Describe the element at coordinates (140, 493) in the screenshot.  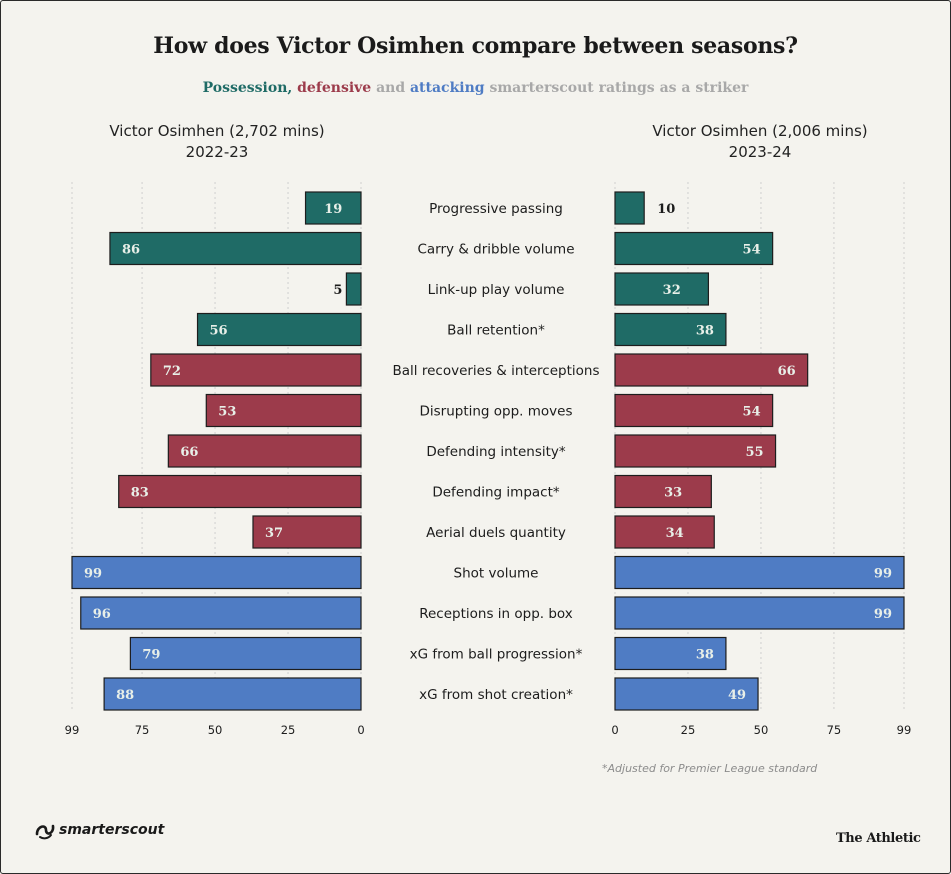
I see `bar-left-label: 83` at that location.